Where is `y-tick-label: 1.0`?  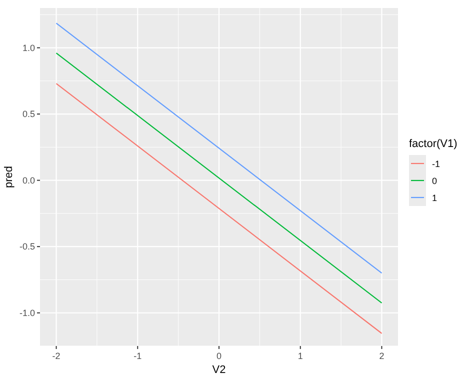 y-tick-label: 1.0 is located at coordinates (28, 47).